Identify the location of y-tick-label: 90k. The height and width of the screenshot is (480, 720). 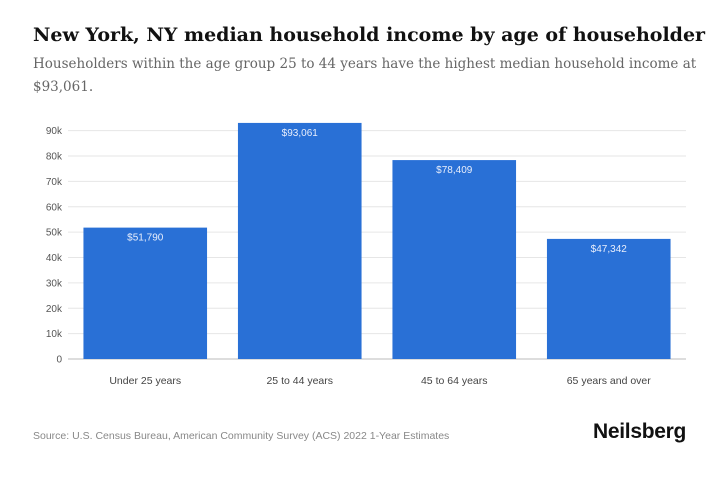
(54, 131).